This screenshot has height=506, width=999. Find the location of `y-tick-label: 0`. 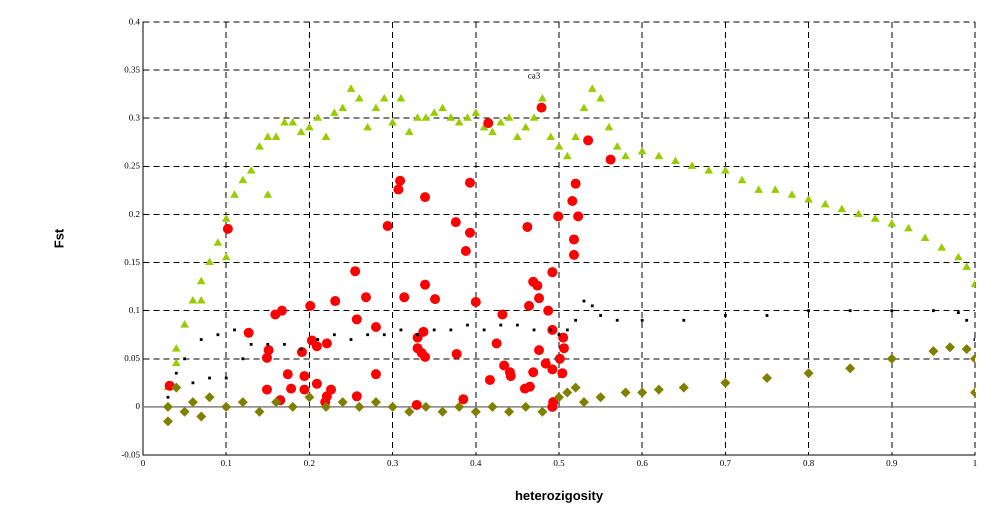

y-tick-label: 0 is located at coordinates (138, 406).